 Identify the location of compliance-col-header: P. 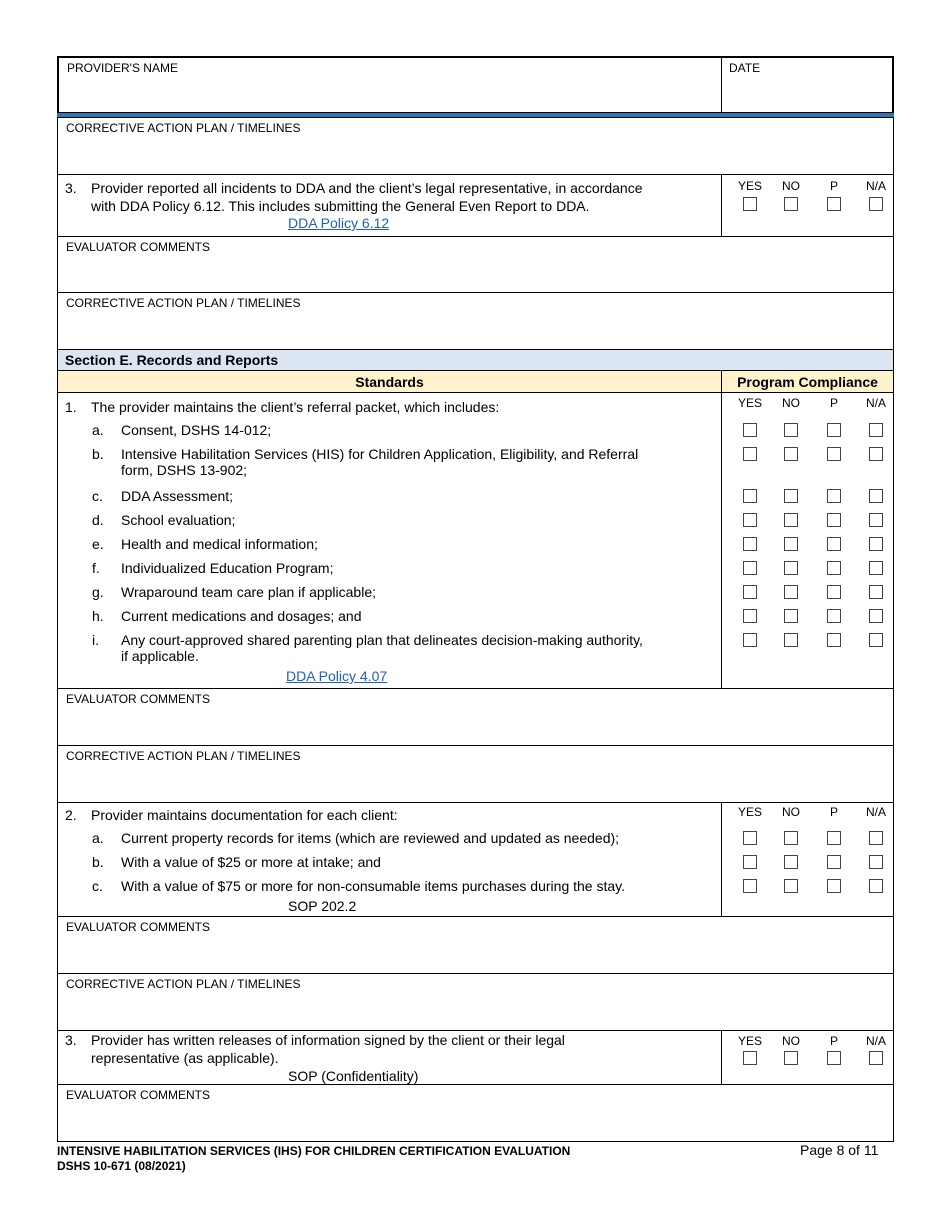
(833, 186).